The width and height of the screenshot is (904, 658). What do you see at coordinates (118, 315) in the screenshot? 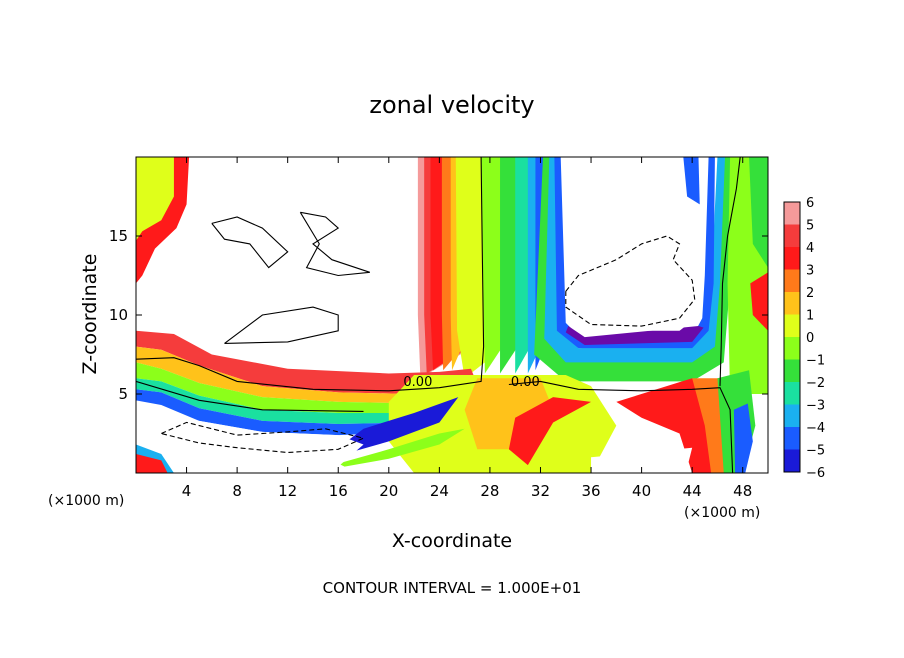
I see `y-tick-label: 10` at bounding box center [118, 315].